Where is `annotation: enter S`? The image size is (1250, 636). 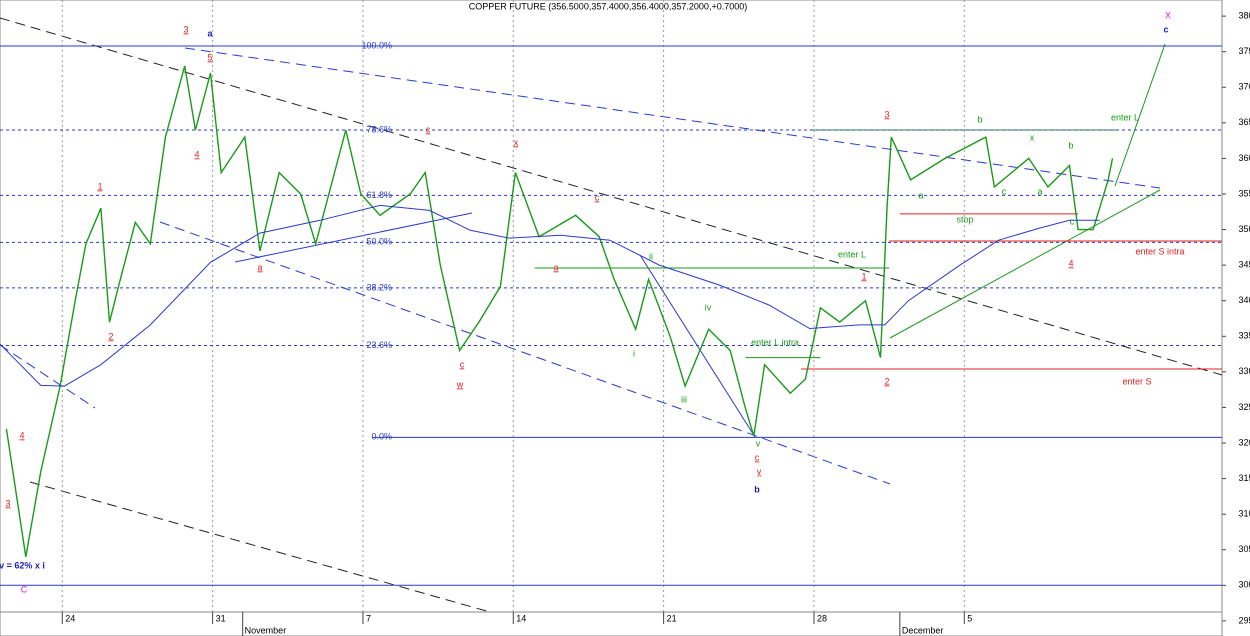
annotation: enter S is located at coordinates (1136, 381).